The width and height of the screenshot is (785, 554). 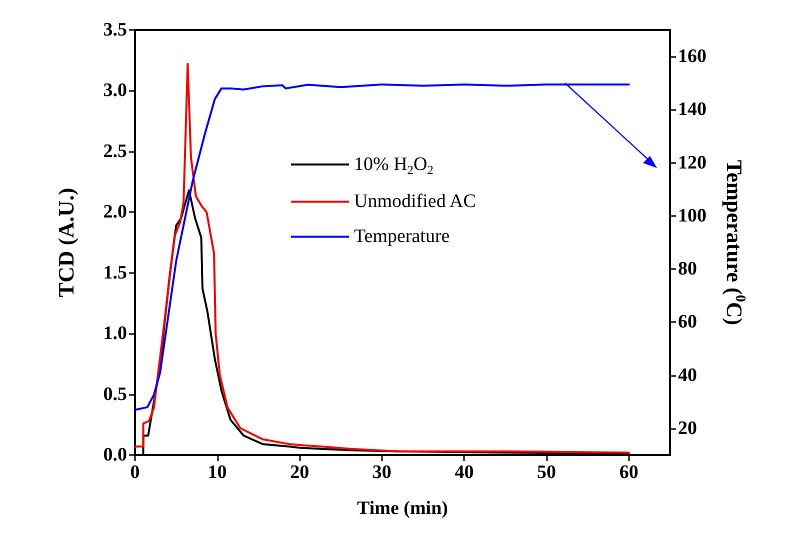 What do you see at coordinates (115, 394) in the screenshot?
I see `y-tick-label: 0.5` at bounding box center [115, 394].